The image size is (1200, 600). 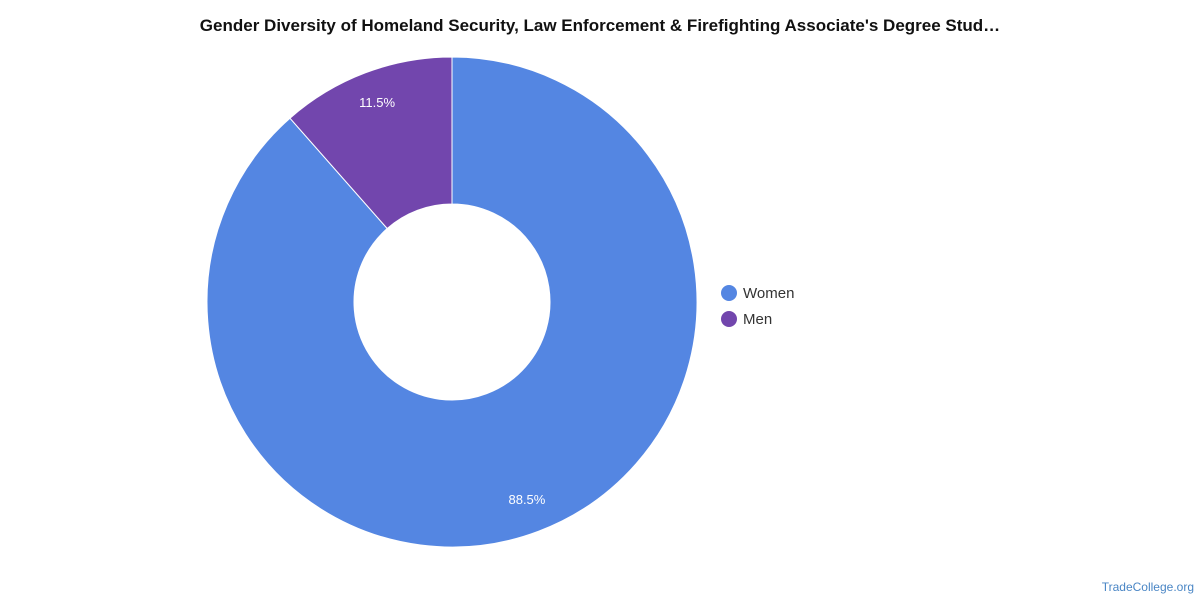 I want to click on legend-label-men: Men, so click(x=758, y=319).